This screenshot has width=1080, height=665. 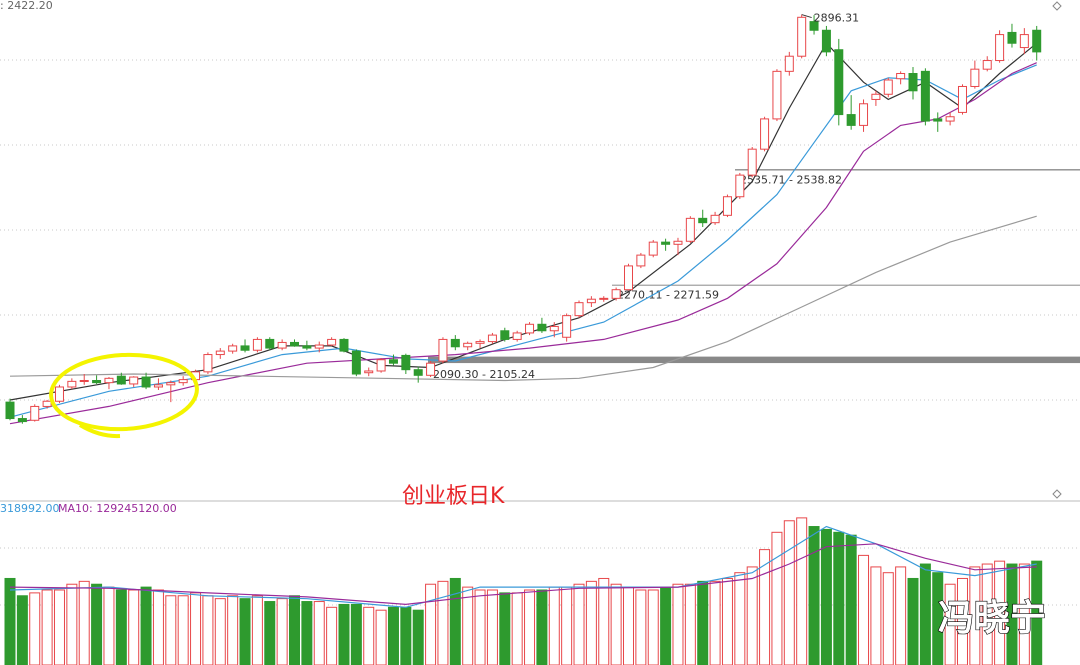 I want to click on volume-ma-label: 318992.00, so click(x=30, y=508).